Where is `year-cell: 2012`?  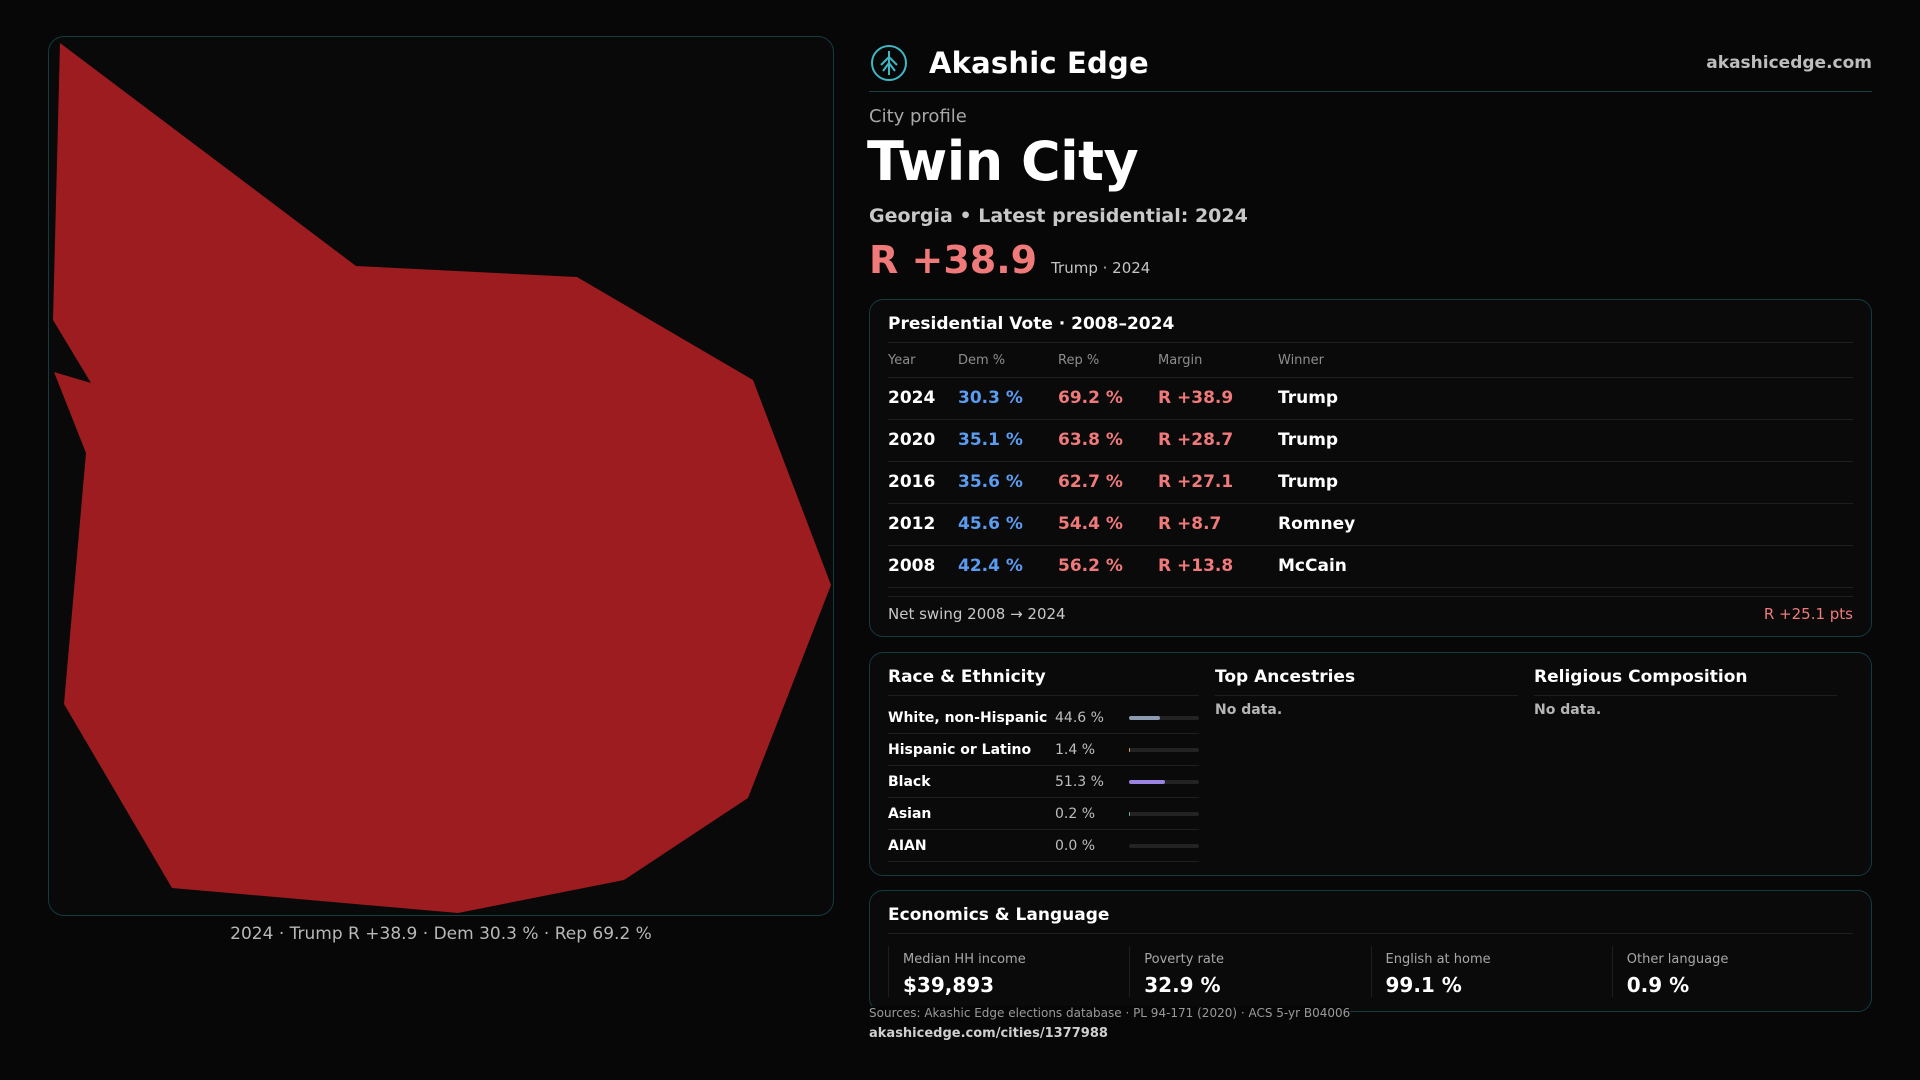
year-cell: 2012 is located at coordinates (923, 524).